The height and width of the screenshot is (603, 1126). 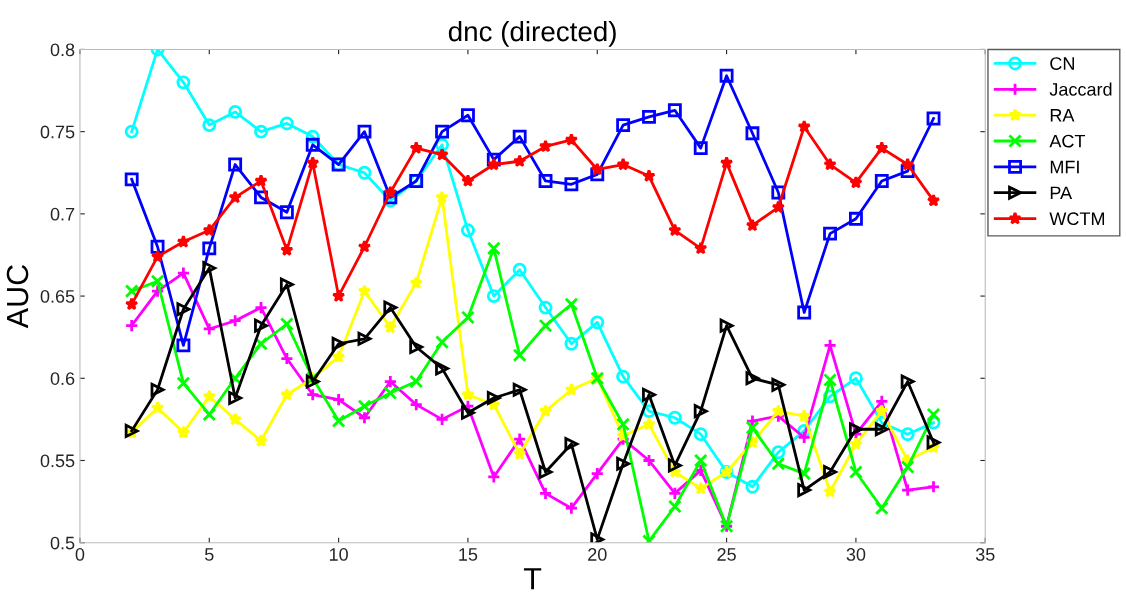 I want to click on legend-label: WCTM, so click(x=1077, y=219).